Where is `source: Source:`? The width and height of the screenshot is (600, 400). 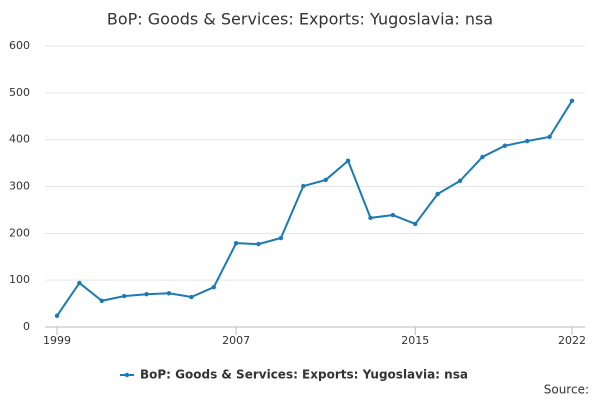 source: Source: is located at coordinates (566, 390).